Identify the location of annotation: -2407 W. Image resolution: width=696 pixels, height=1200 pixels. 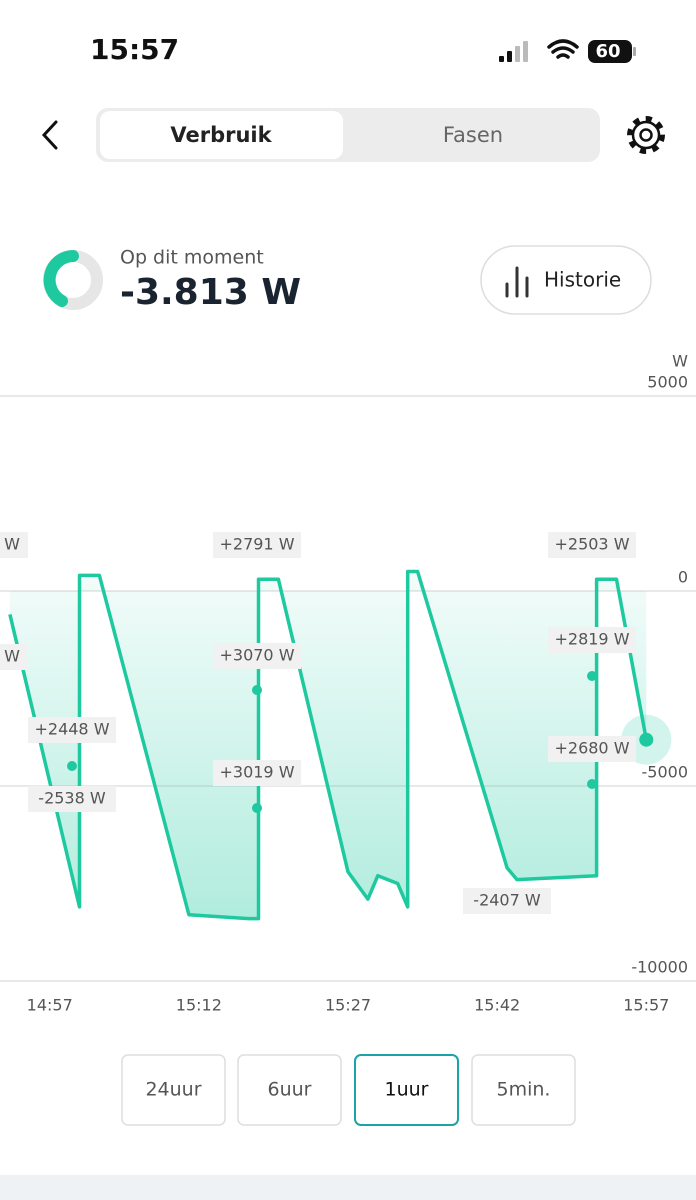
(507, 900).